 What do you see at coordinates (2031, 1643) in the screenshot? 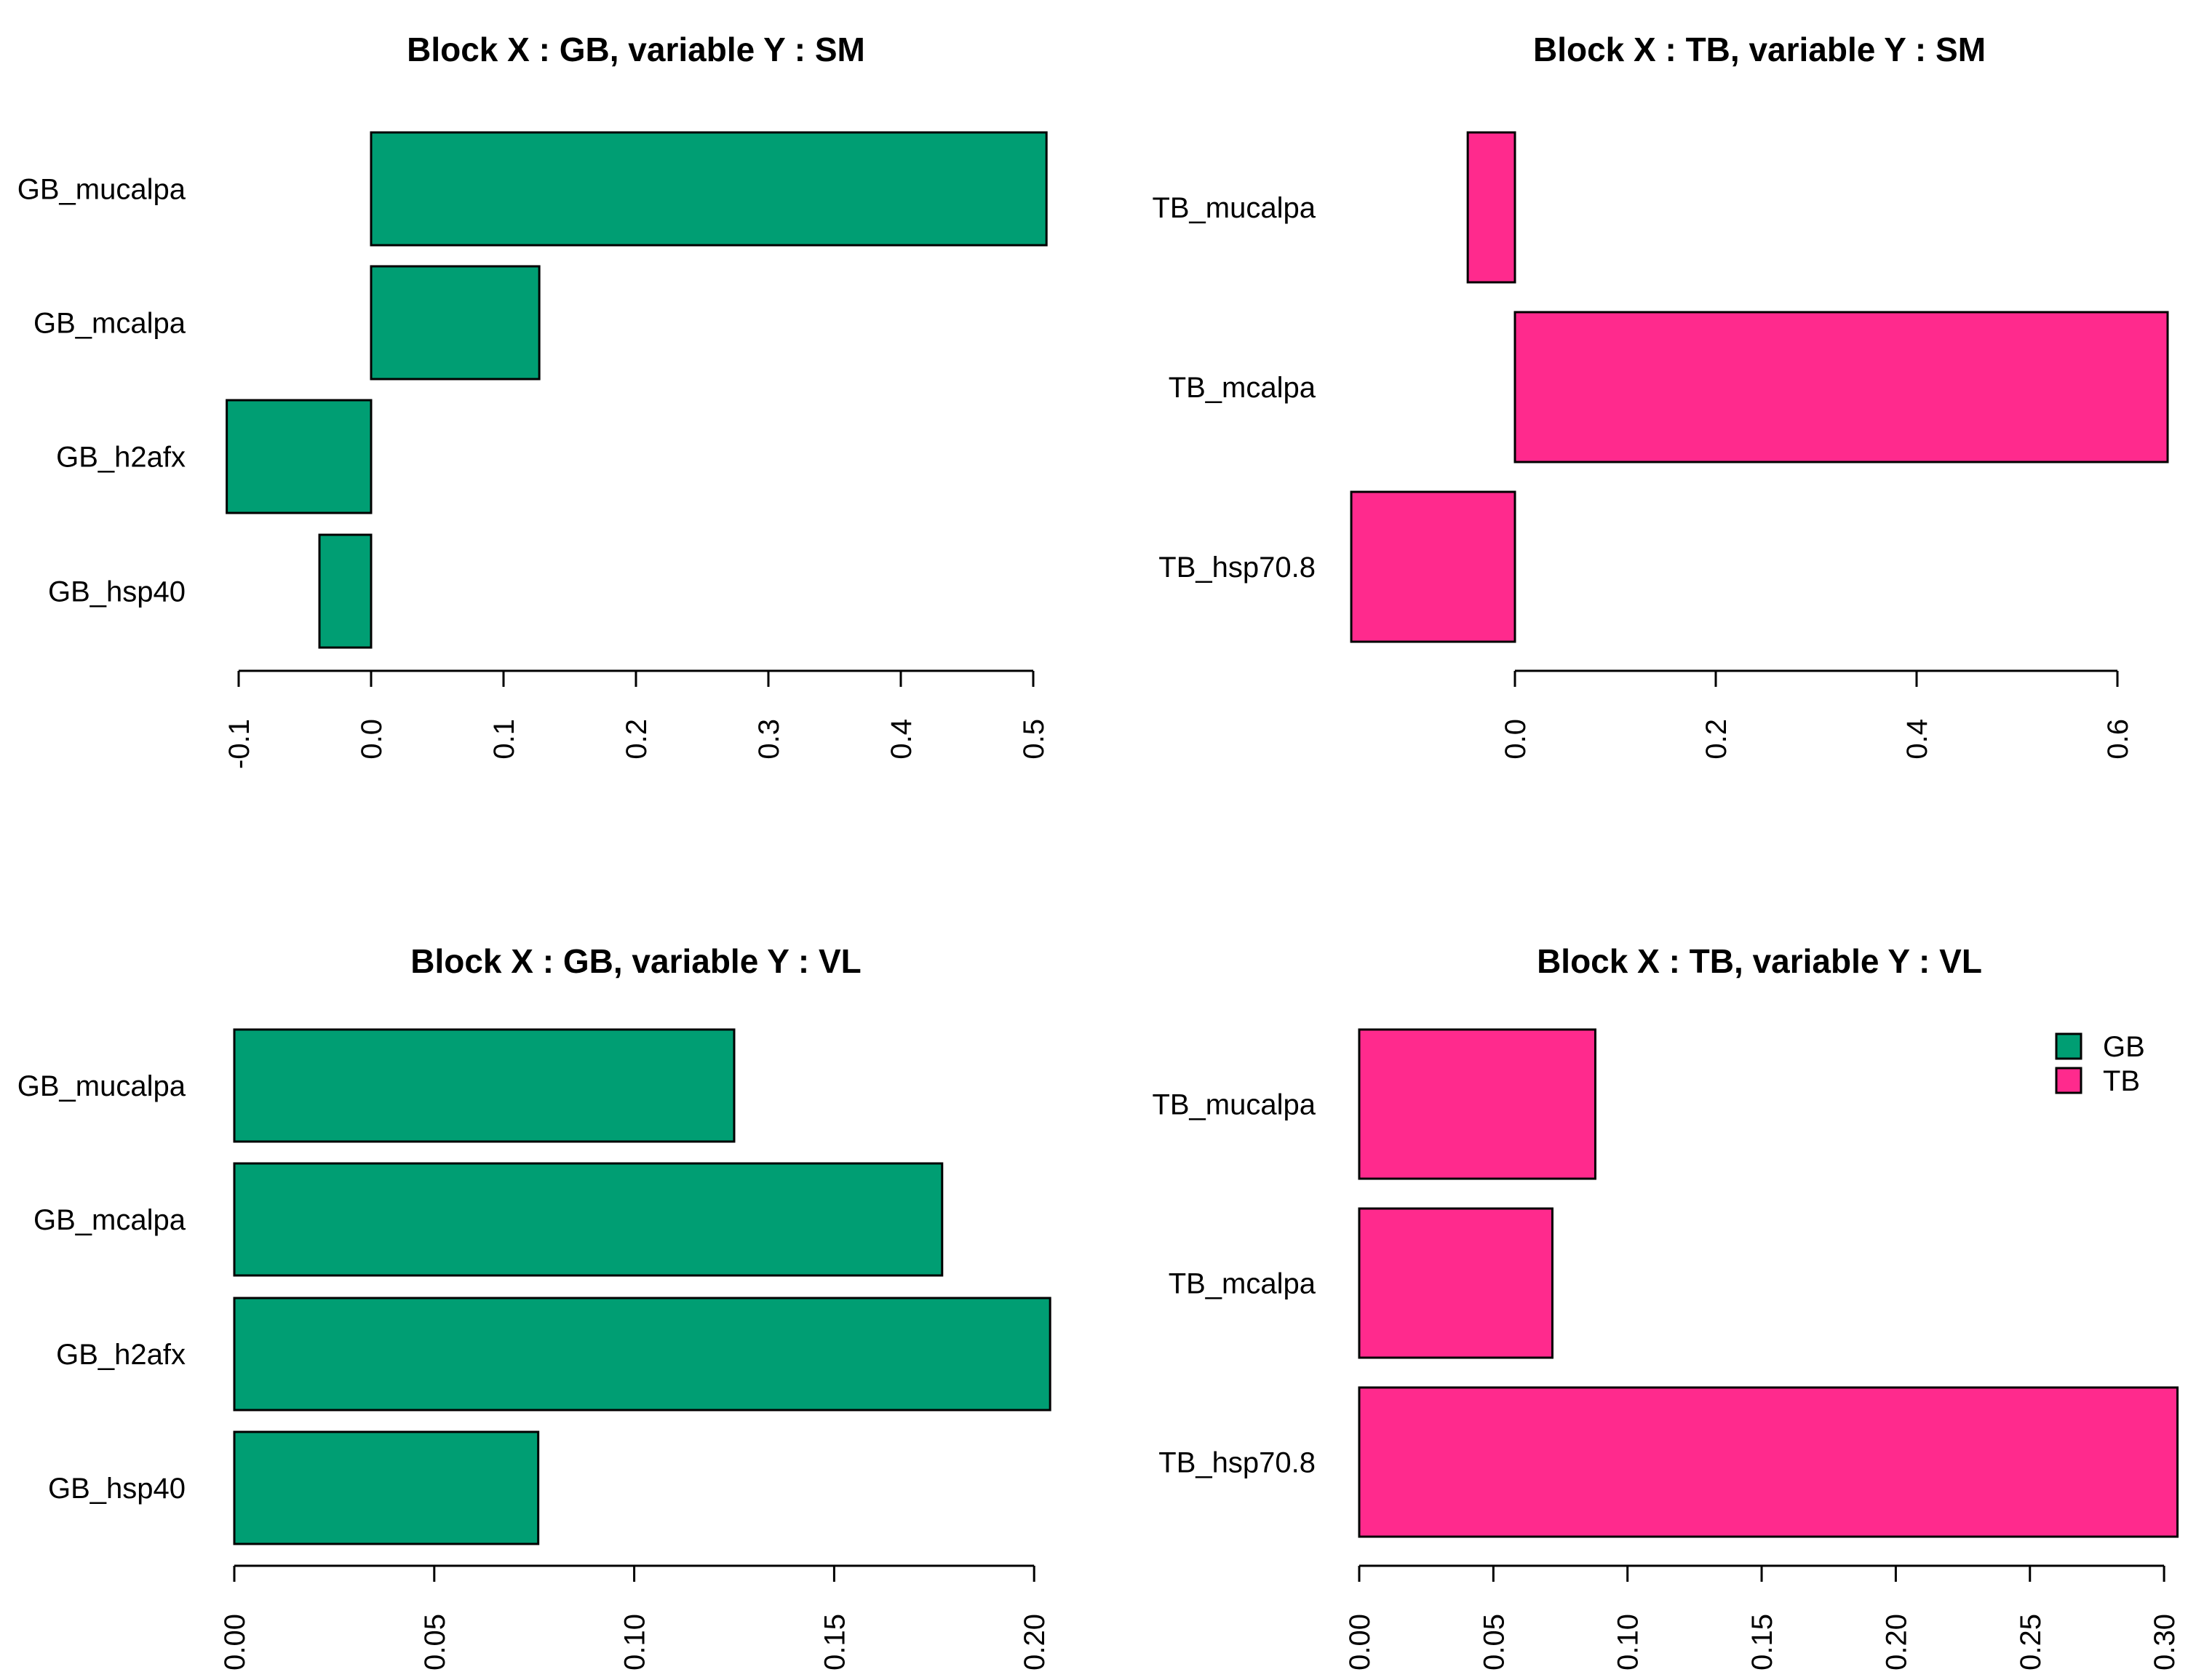
I see `x-axis-tick-label: 0.25` at bounding box center [2031, 1643].